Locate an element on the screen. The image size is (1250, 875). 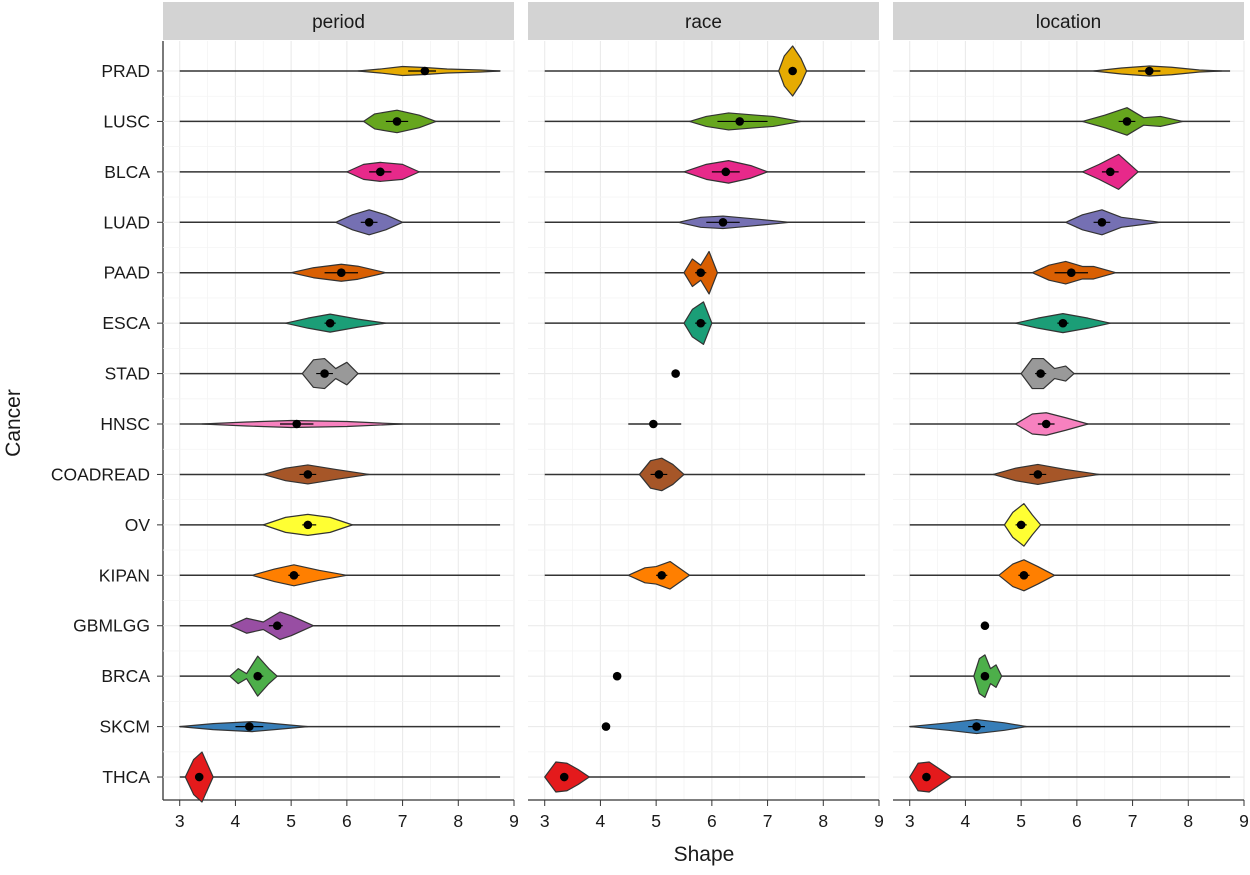
y-tick-label-lusc: LUSC is located at coordinates (126, 121).